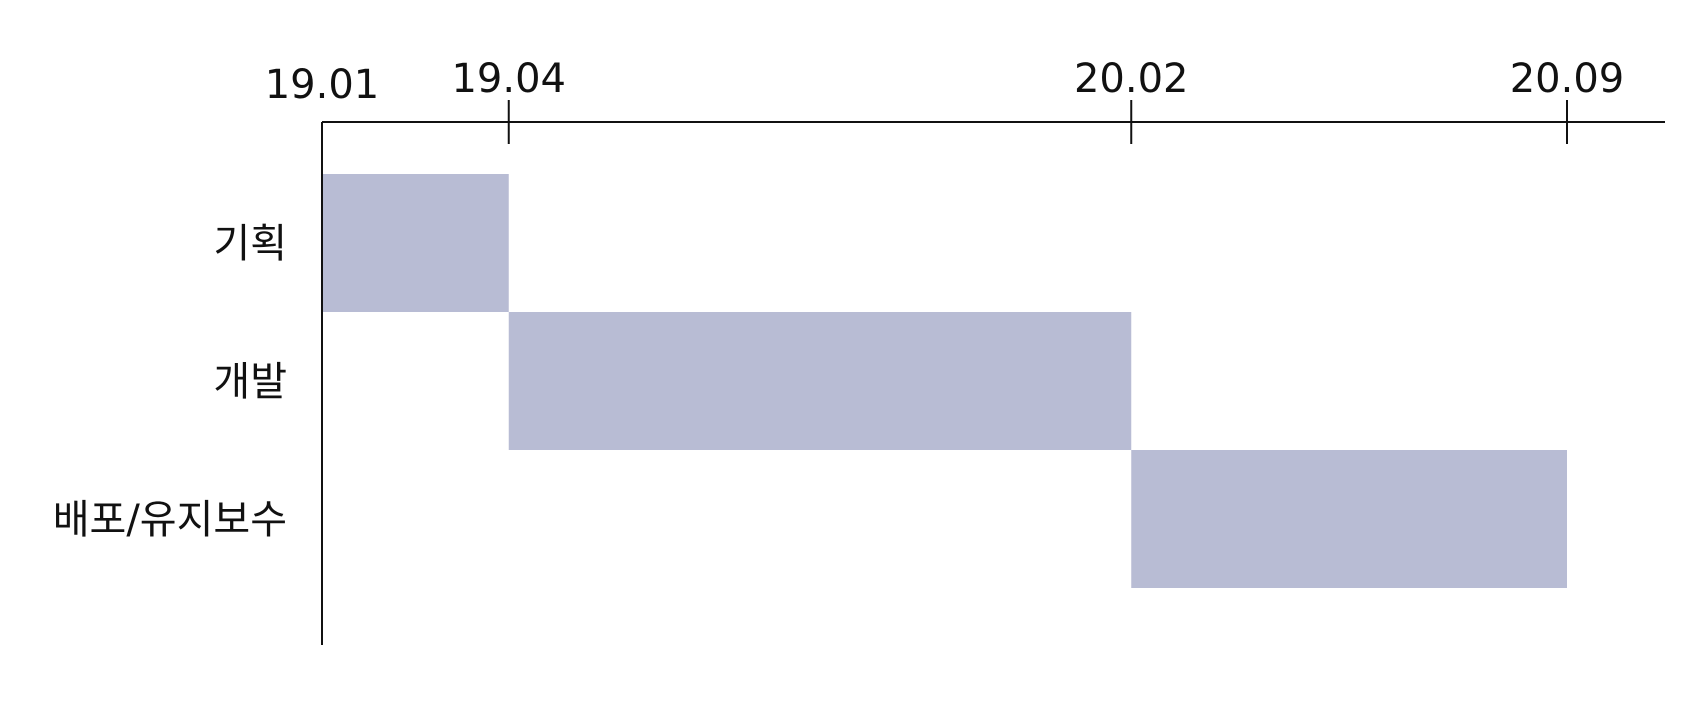 The image size is (1681, 704). Describe the element at coordinates (1131, 79) in the screenshot. I see `x-tick-label-2: 20.02` at that location.